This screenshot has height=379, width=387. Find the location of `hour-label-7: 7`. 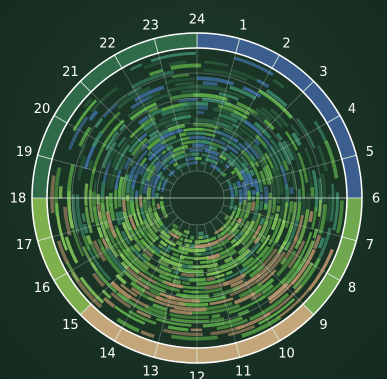

hour-label-7: 7 is located at coordinates (370, 245).